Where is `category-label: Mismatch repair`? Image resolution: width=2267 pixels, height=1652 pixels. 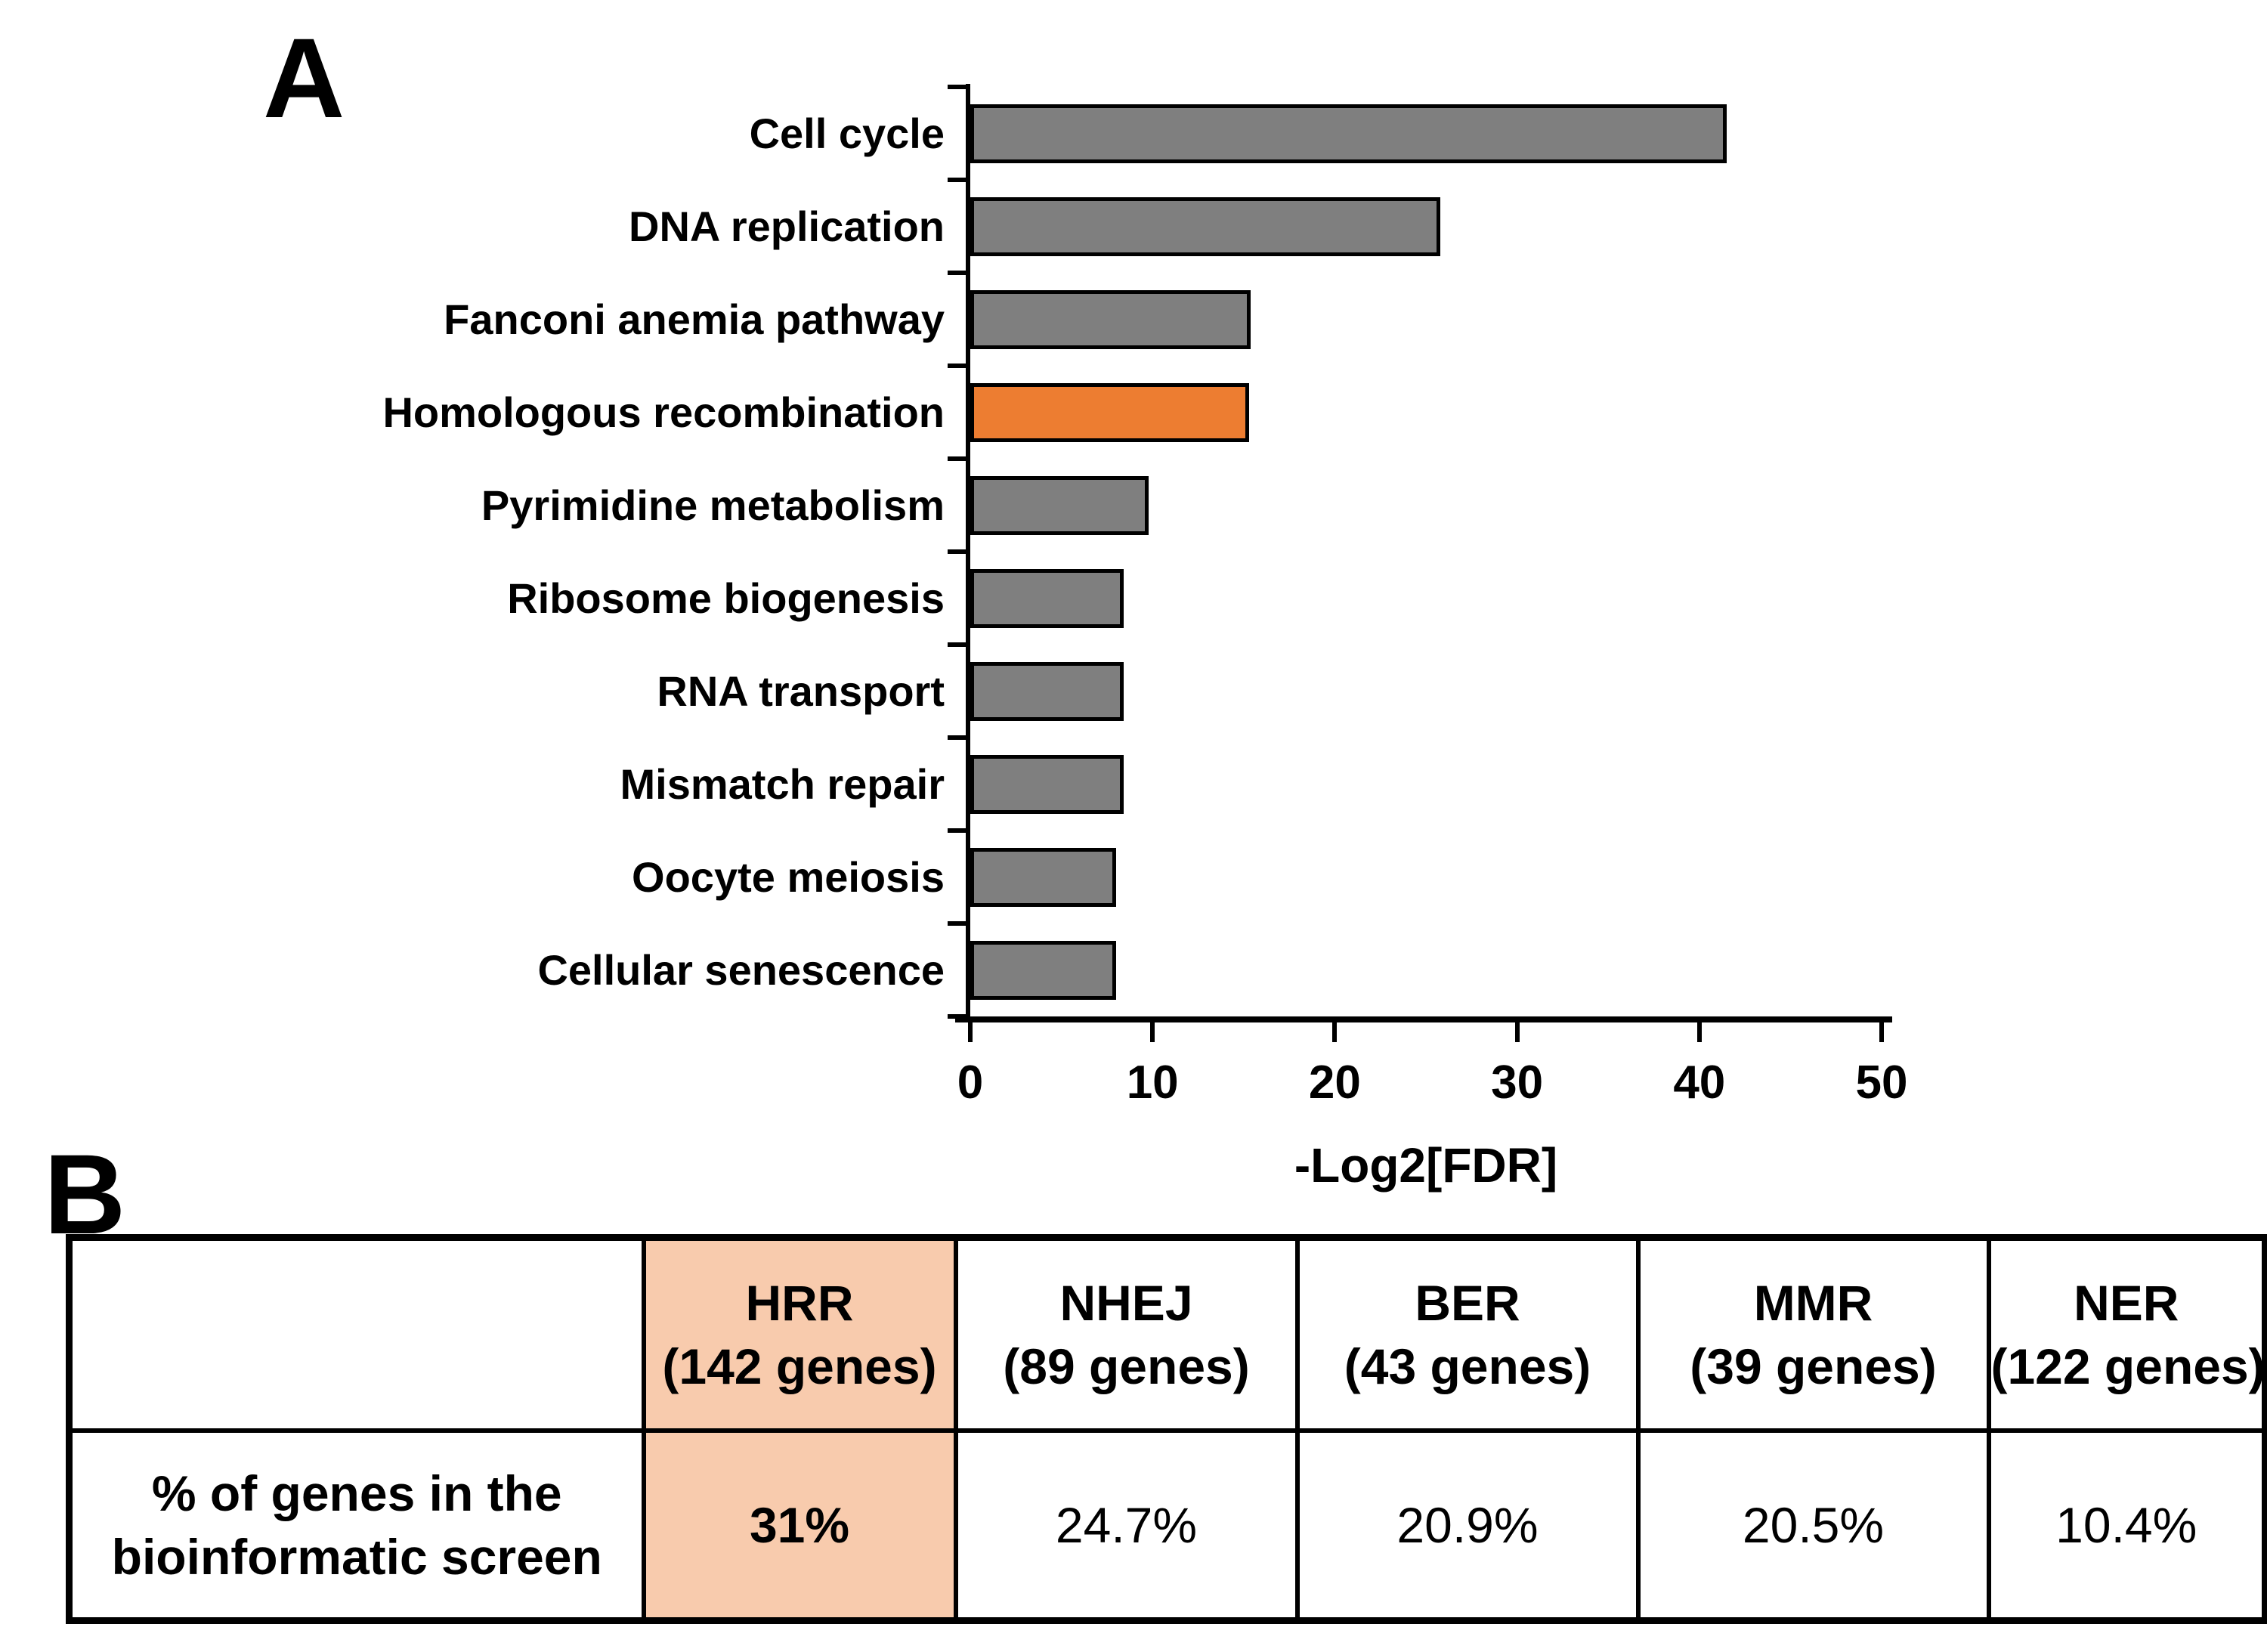 category-label: Mismatch repair is located at coordinates (782, 784).